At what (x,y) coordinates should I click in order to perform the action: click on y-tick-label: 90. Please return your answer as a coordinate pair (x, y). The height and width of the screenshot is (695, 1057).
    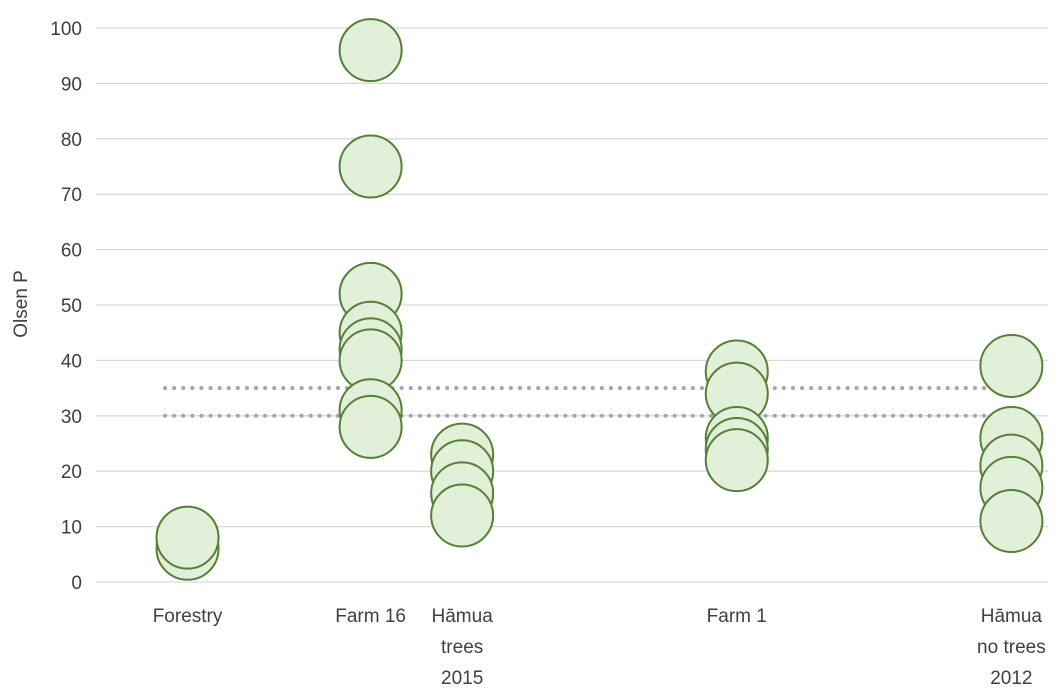
    Looking at the image, I should click on (71, 84).